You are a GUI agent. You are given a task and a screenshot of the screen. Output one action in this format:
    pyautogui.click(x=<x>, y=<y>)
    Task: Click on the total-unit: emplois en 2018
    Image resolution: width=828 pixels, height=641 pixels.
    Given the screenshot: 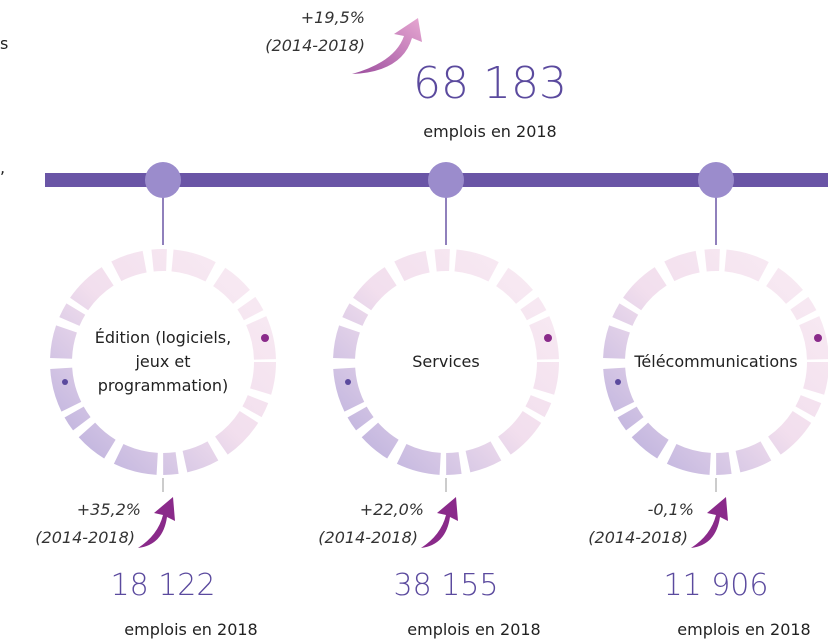 What is the action you would take?
    pyautogui.click(x=490, y=131)
    